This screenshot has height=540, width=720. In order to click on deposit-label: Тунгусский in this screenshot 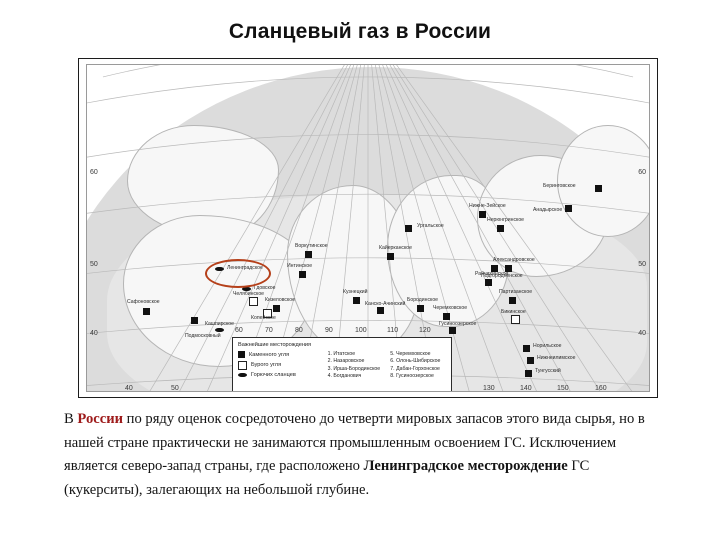, I will do `click(548, 371)`.